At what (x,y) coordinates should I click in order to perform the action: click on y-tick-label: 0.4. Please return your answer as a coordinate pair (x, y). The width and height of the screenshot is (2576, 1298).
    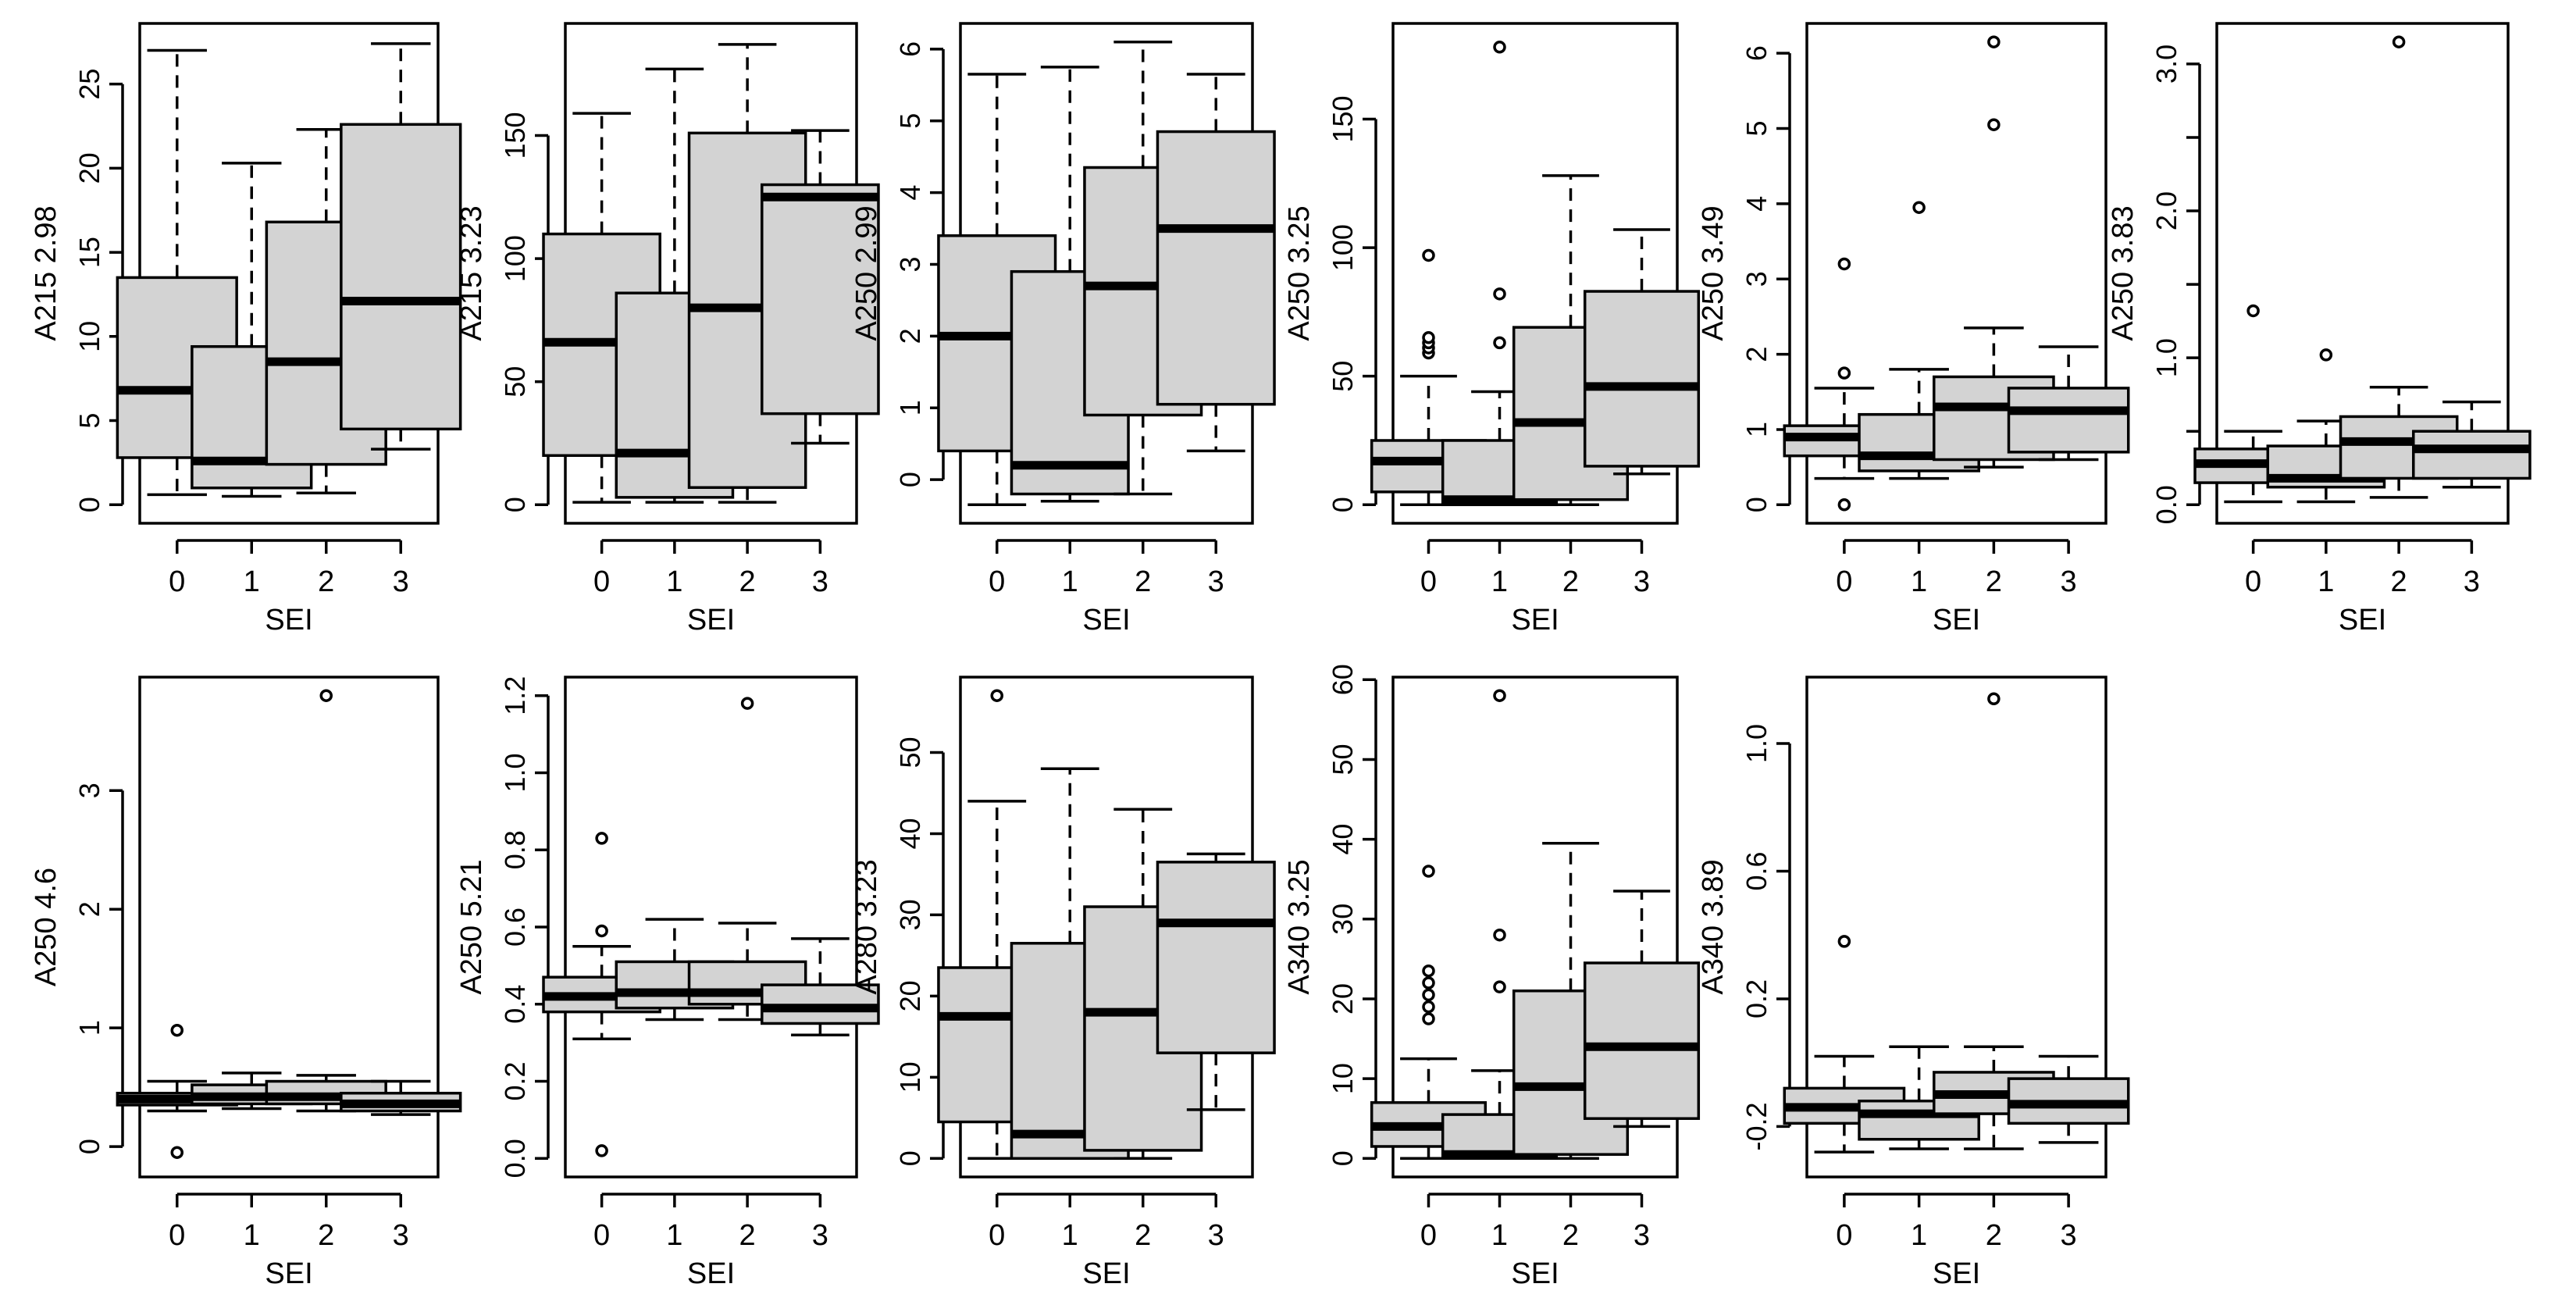
    Looking at the image, I should click on (515, 1004).